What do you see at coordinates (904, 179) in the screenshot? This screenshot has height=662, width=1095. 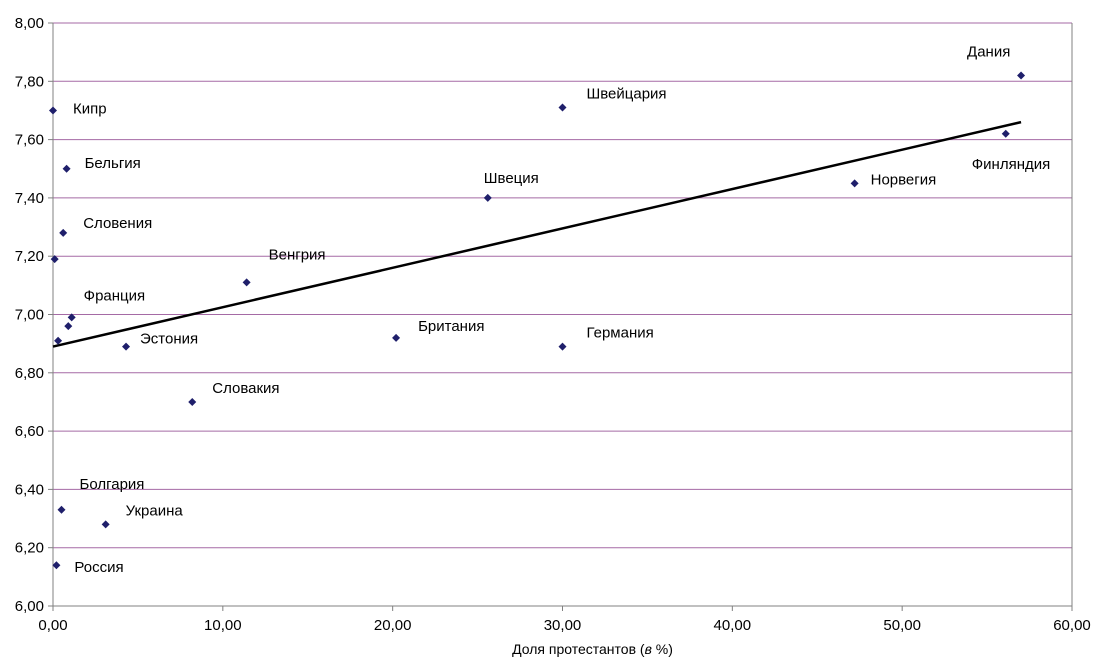 I see `point-label: Норвегия` at bounding box center [904, 179].